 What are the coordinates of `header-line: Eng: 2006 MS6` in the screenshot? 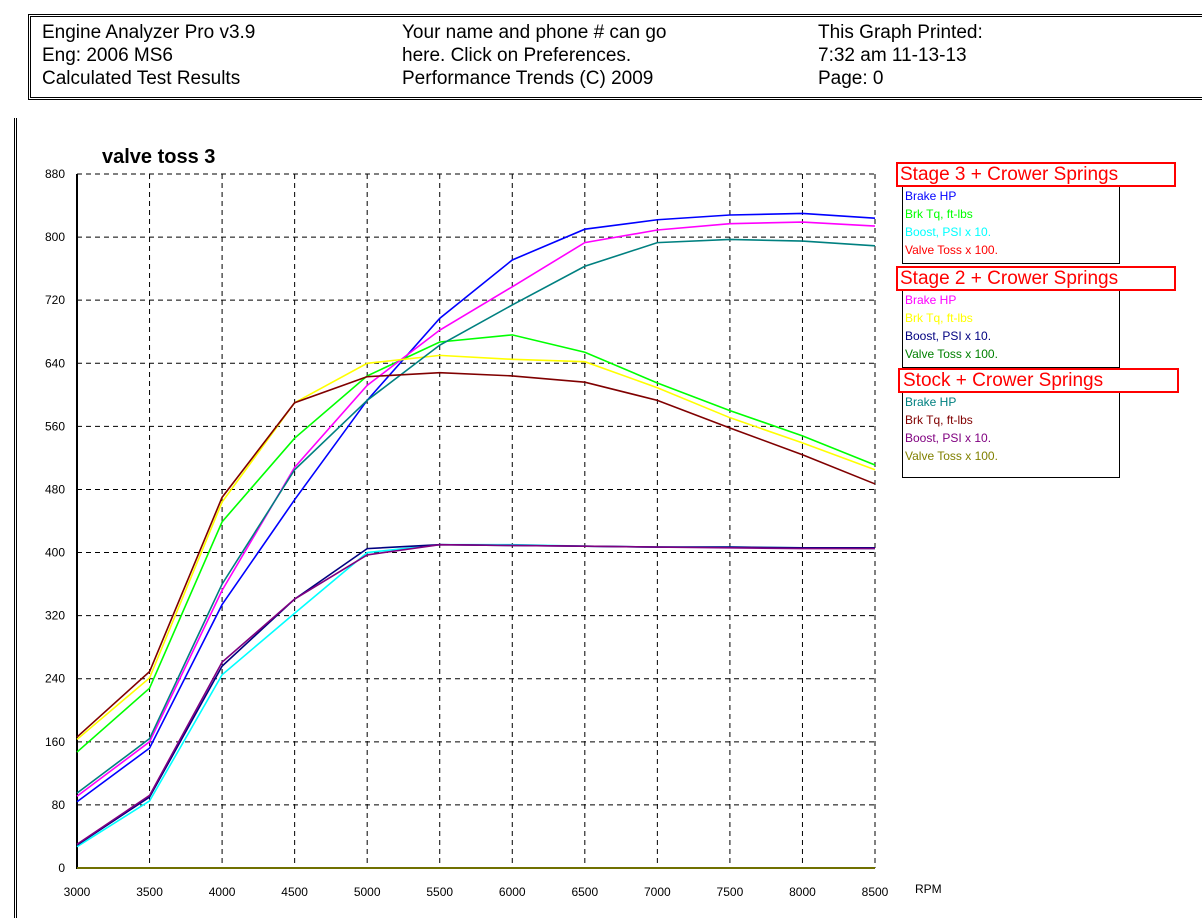 It's located at (107, 55).